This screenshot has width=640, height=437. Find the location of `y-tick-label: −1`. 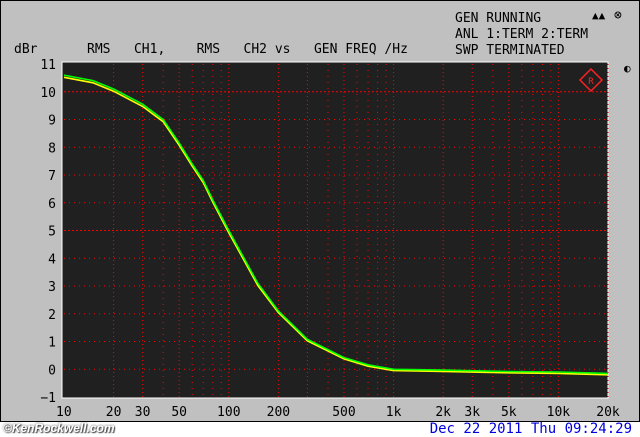

y-tick-label: −1 is located at coordinates (48, 398).